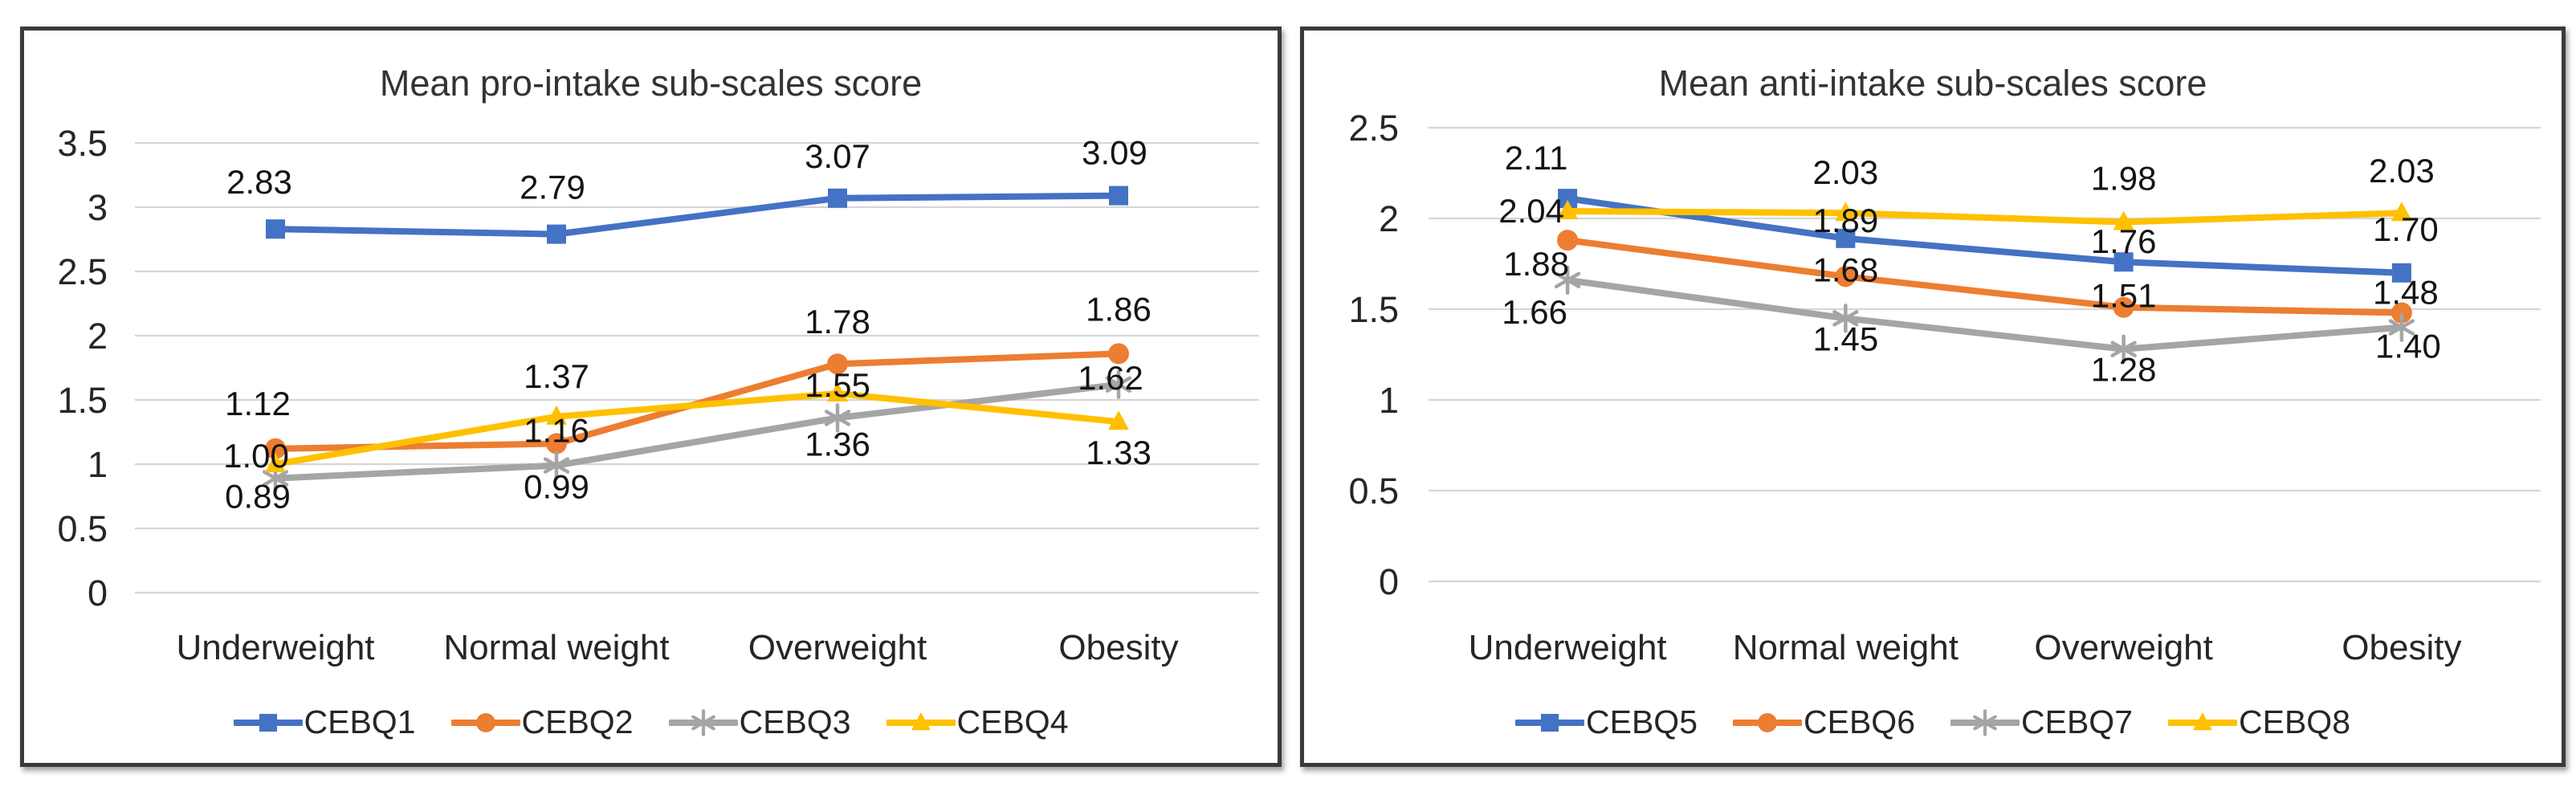 This screenshot has width=2576, height=791. What do you see at coordinates (98, 336) in the screenshot?
I see `y-tick-label: 2` at bounding box center [98, 336].